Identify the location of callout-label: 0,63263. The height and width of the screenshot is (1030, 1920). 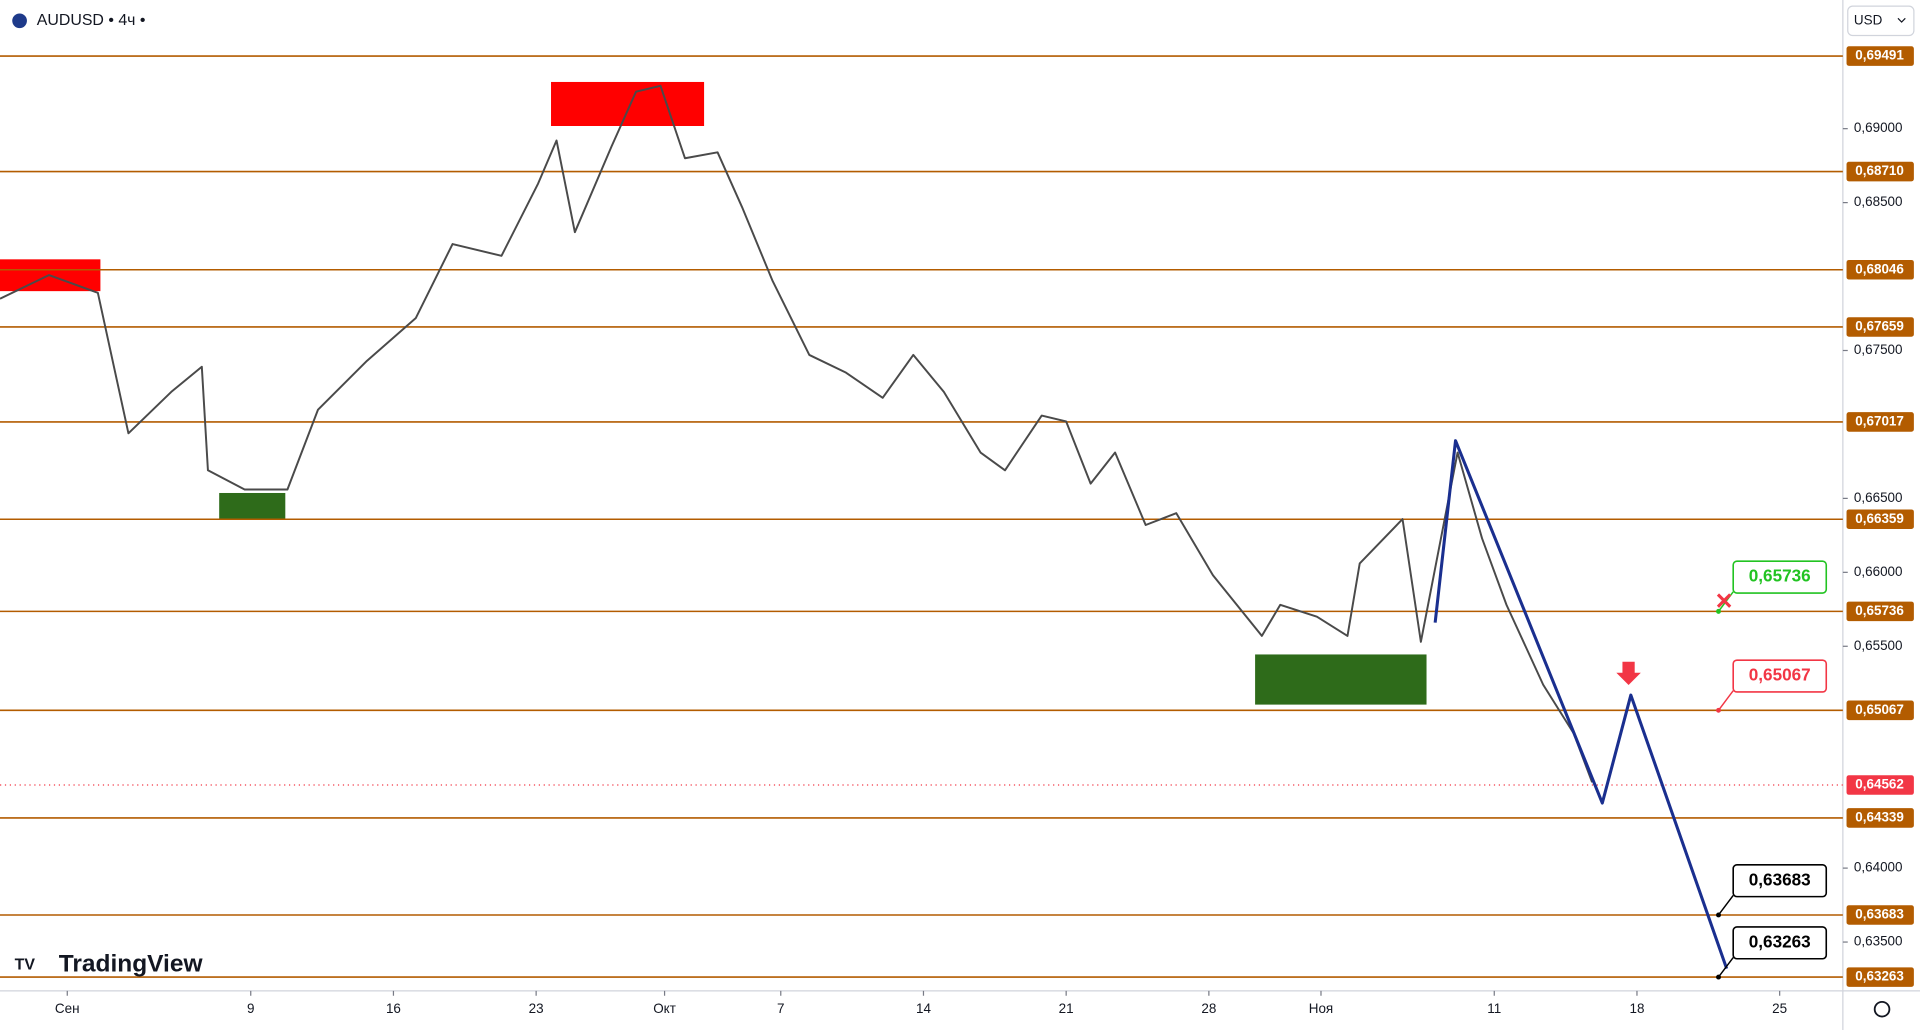
(1780, 941).